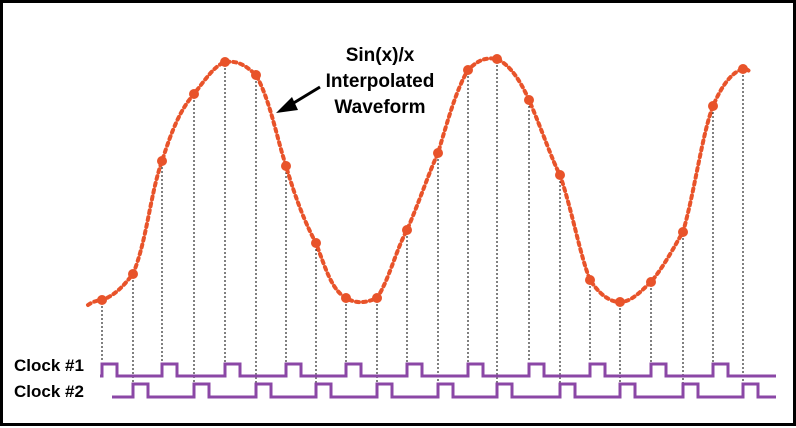  Describe the element at coordinates (49, 391) in the screenshot. I see `clock-2-label: Clock #2` at that location.